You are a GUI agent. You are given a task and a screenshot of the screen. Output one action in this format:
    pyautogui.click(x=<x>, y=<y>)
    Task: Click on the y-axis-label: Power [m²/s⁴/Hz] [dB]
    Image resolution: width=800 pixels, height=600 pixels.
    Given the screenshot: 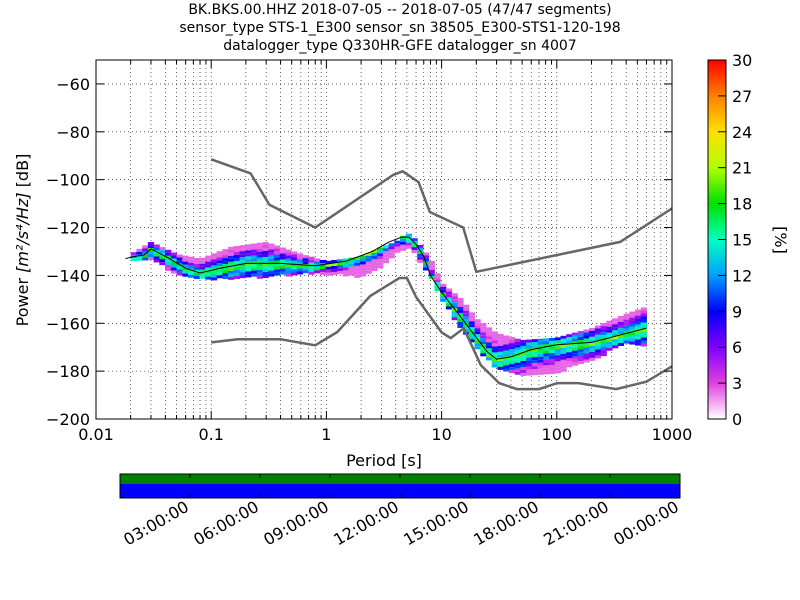 What is the action you would take?
    pyautogui.click(x=22, y=240)
    